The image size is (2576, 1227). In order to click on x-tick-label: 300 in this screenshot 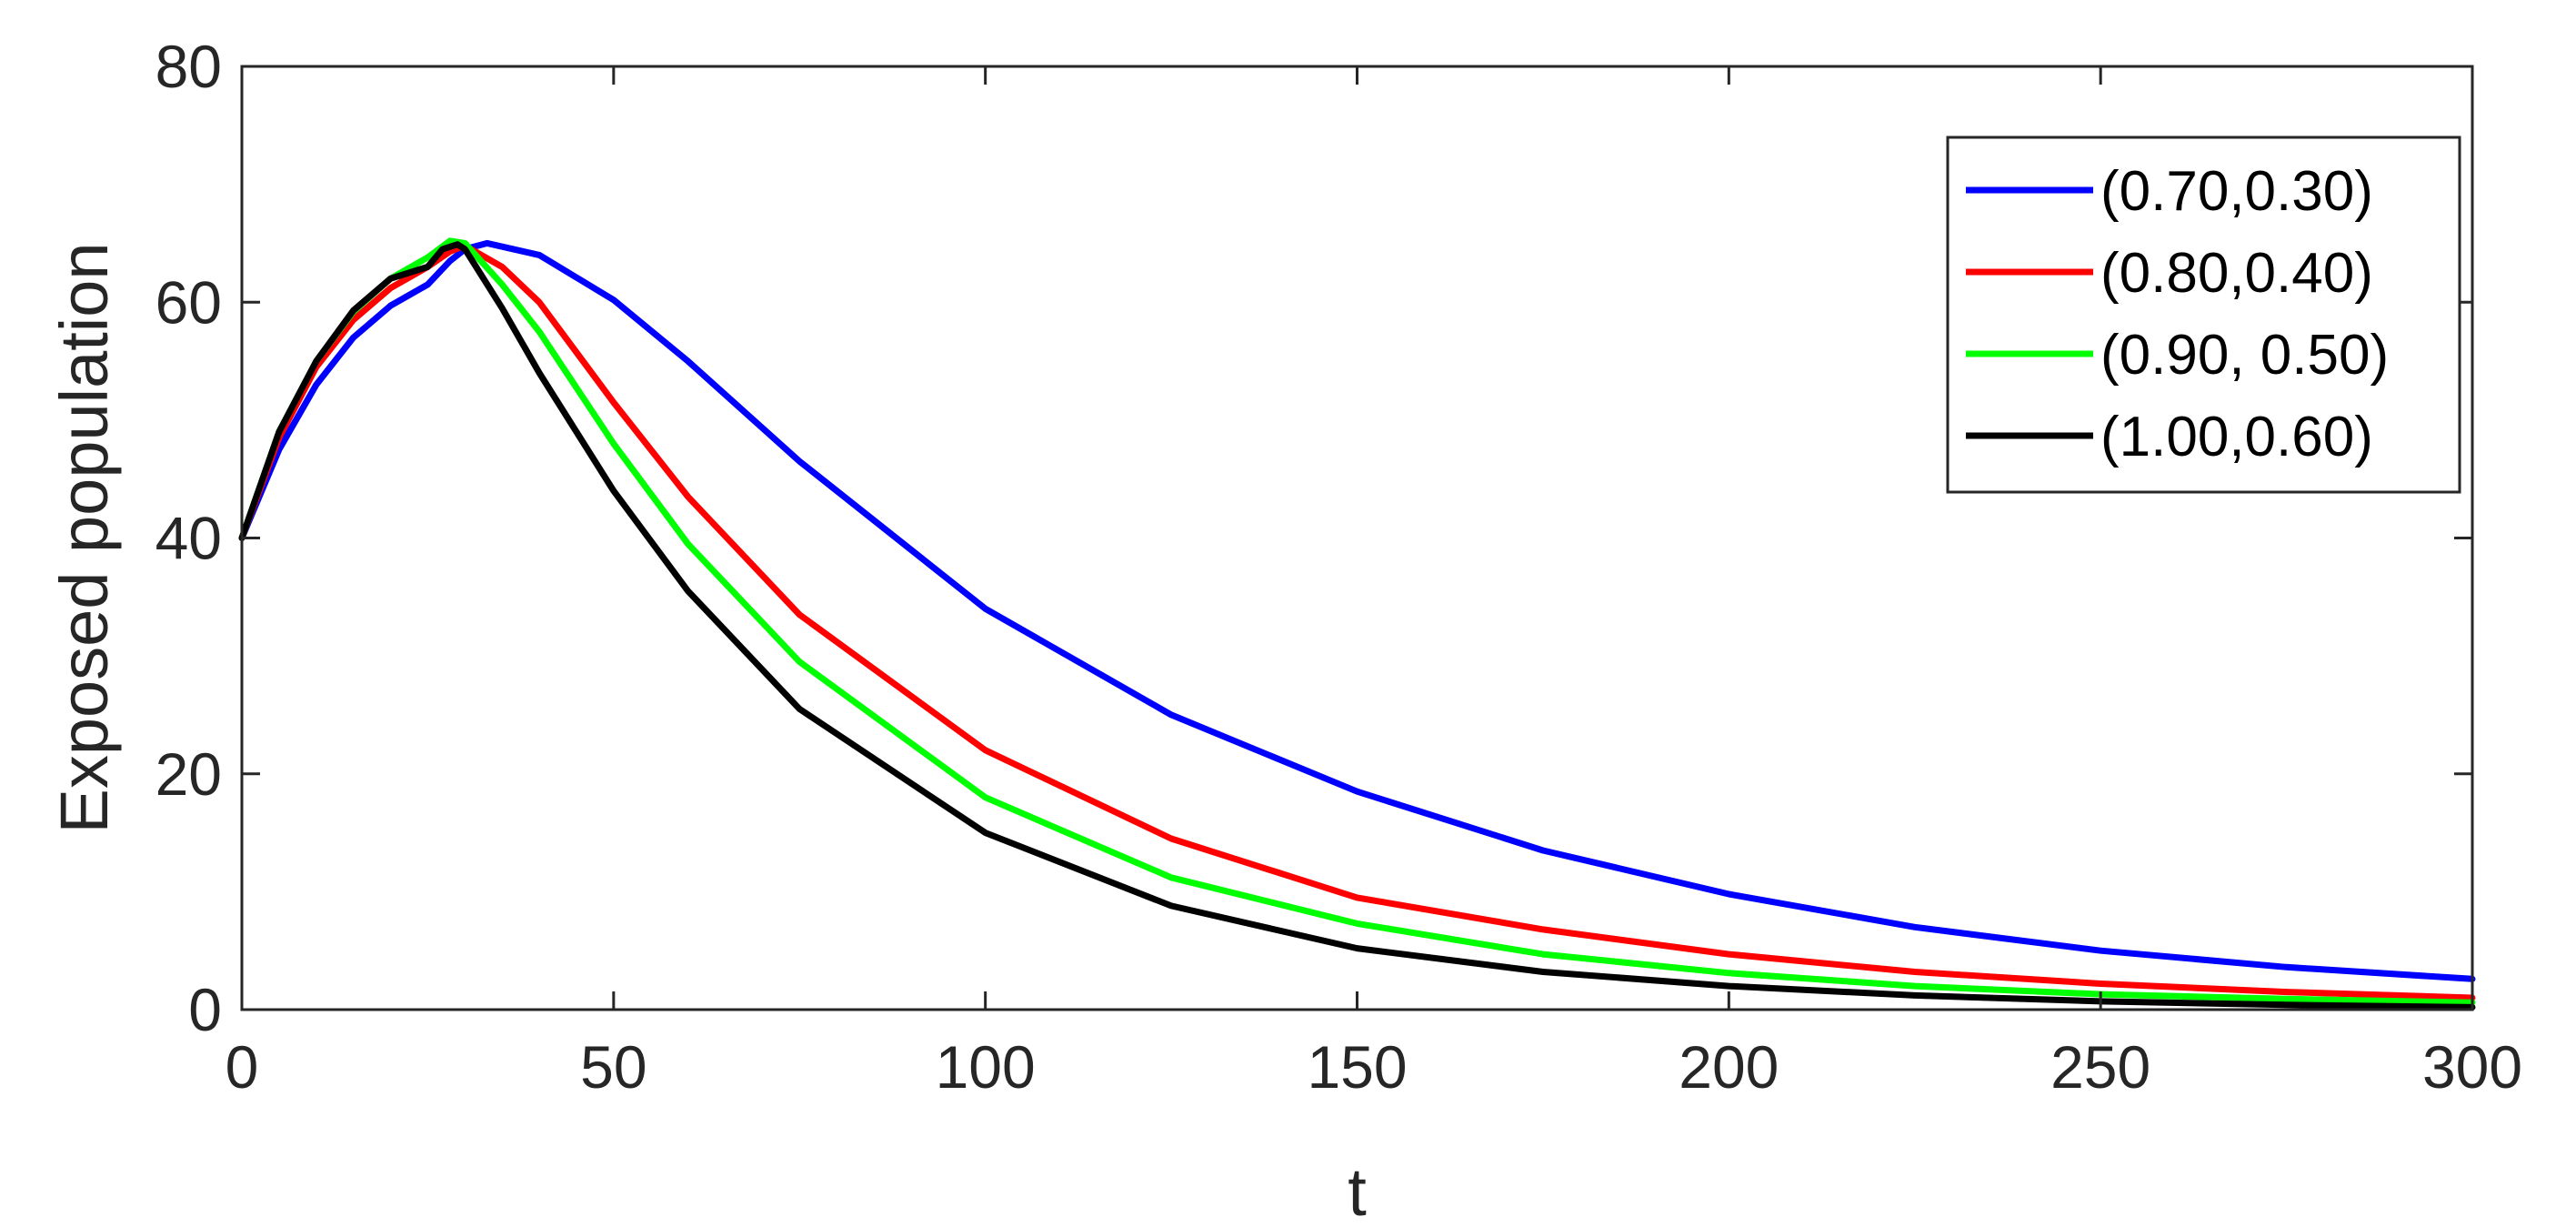, I will do `click(2472, 1067)`.